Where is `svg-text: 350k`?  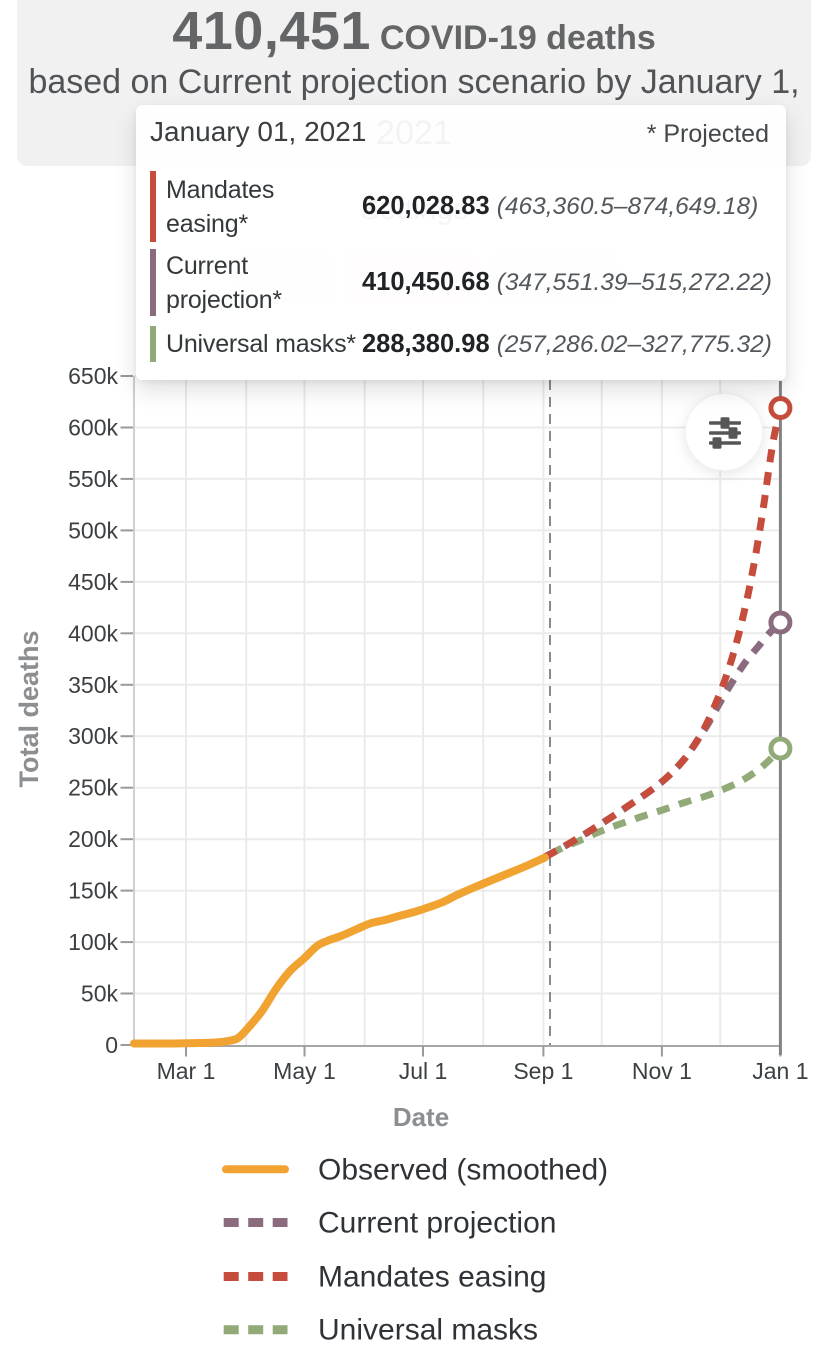 svg-text: 350k is located at coordinates (93, 685).